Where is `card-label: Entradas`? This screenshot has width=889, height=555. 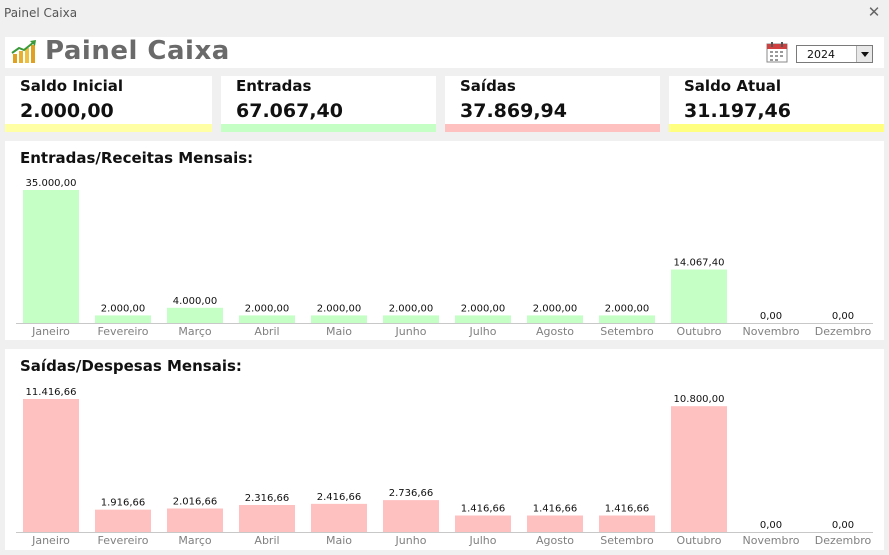
card-label: Entradas is located at coordinates (274, 86).